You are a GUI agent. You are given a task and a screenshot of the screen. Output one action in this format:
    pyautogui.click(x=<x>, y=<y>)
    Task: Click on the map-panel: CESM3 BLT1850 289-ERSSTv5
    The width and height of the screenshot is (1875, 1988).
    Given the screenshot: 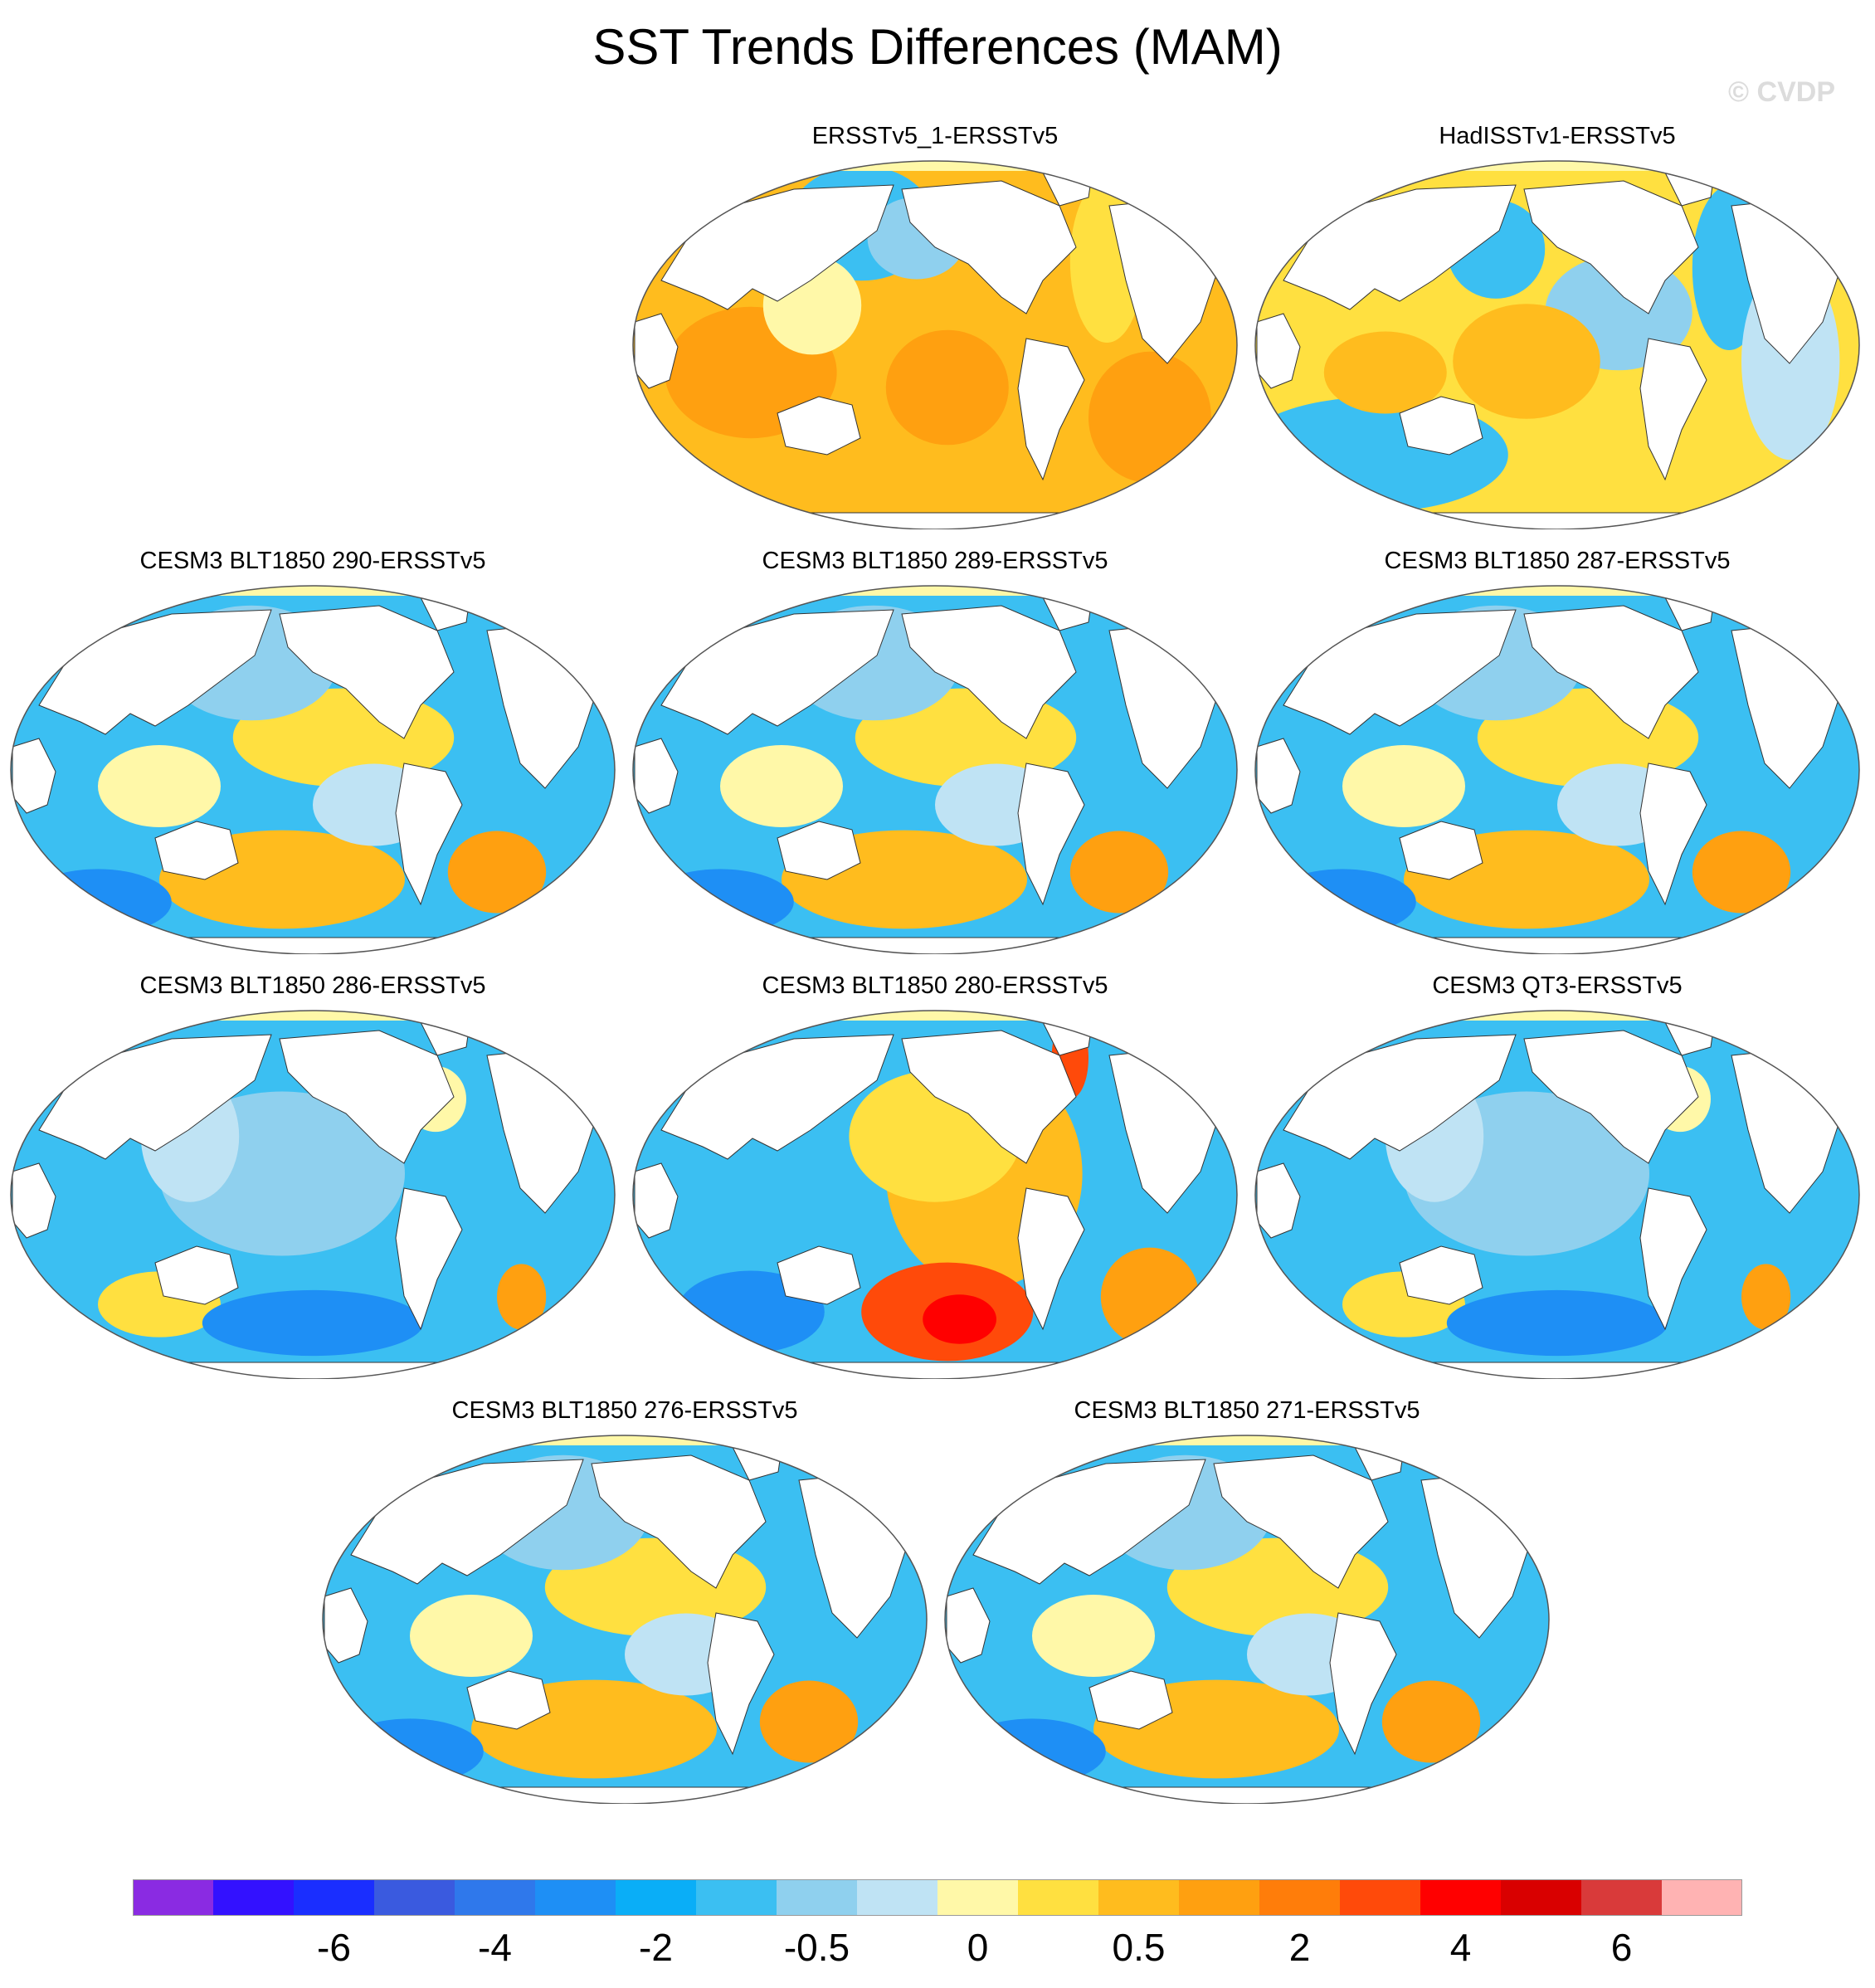 What is the action you would take?
    pyautogui.click(x=935, y=751)
    